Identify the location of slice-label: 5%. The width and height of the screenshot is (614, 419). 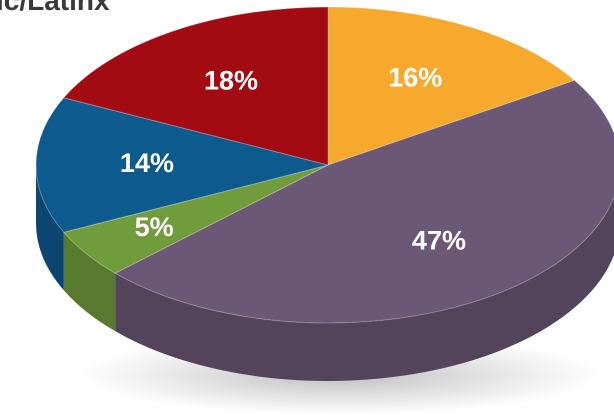
(154, 227).